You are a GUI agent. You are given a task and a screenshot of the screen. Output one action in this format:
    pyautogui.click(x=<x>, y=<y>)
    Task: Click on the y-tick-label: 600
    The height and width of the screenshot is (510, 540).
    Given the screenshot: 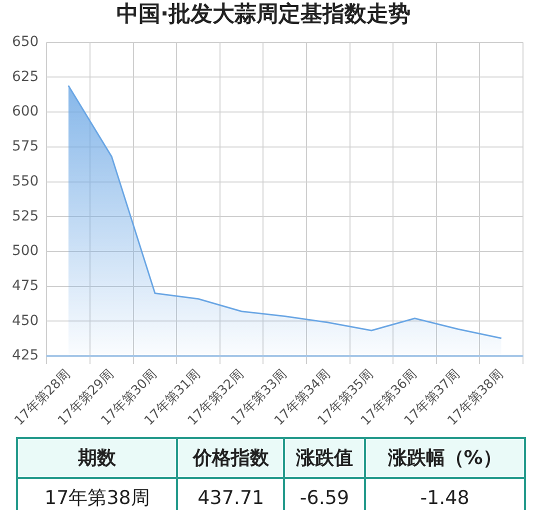 What is the action you would take?
    pyautogui.click(x=25, y=112)
    